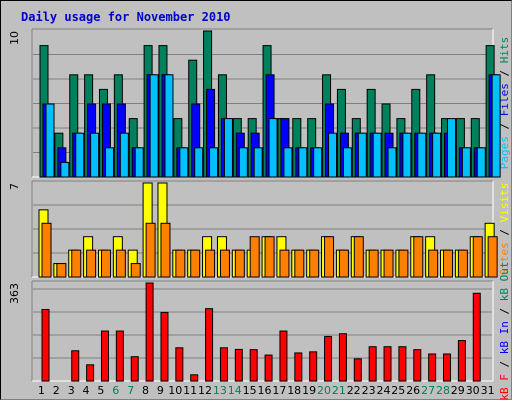  Describe the element at coordinates (413, 390) in the screenshot. I see `day-label-26: 26` at that location.